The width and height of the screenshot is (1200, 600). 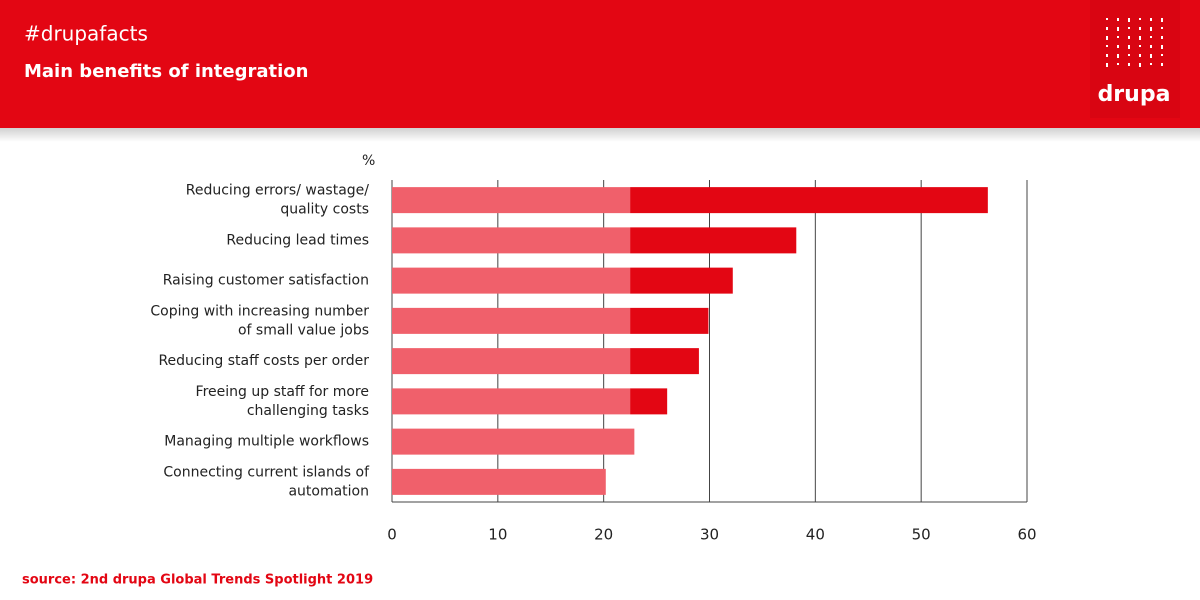 What do you see at coordinates (303, 330) in the screenshot?
I see `category-line: of small value jobs` at bounding box center [303, 330].